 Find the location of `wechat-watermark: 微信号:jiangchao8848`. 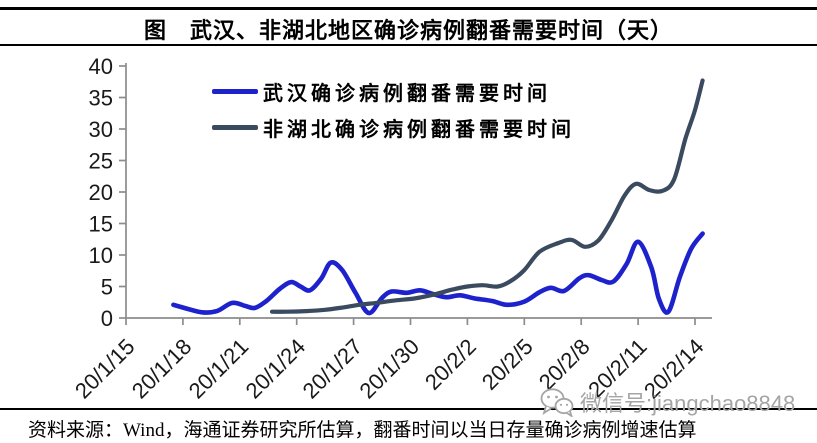

wechat-watermark: 微信号:jiangchao8848 is located at coordinates (667, 402).